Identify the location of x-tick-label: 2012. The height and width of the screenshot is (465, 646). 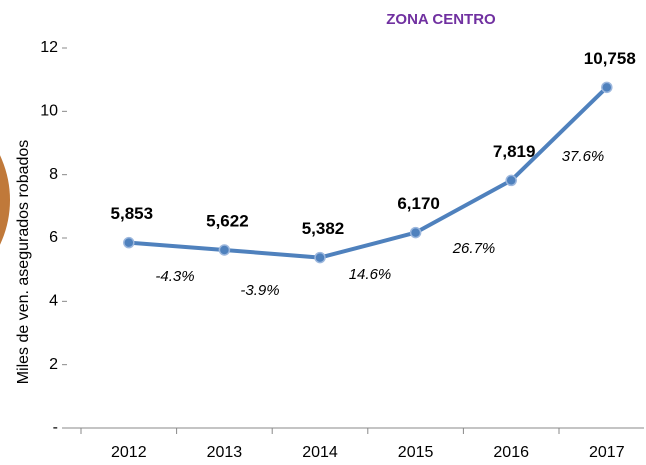
(129, 452).